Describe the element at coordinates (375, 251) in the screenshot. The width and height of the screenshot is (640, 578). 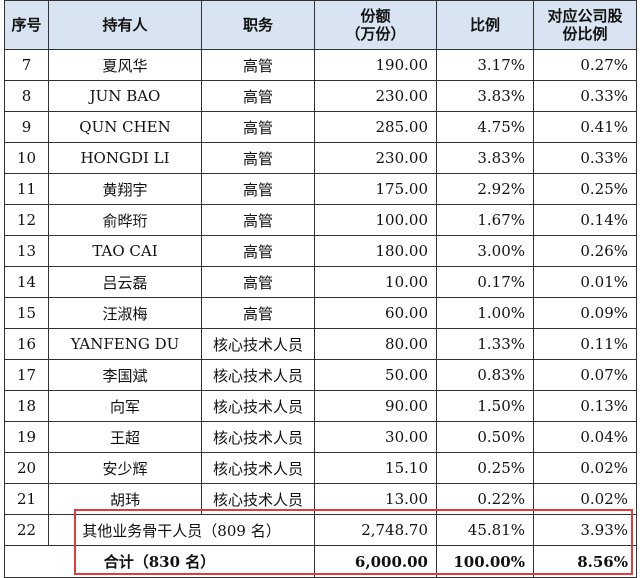
I see `cell-amount: 180.00` at that location.